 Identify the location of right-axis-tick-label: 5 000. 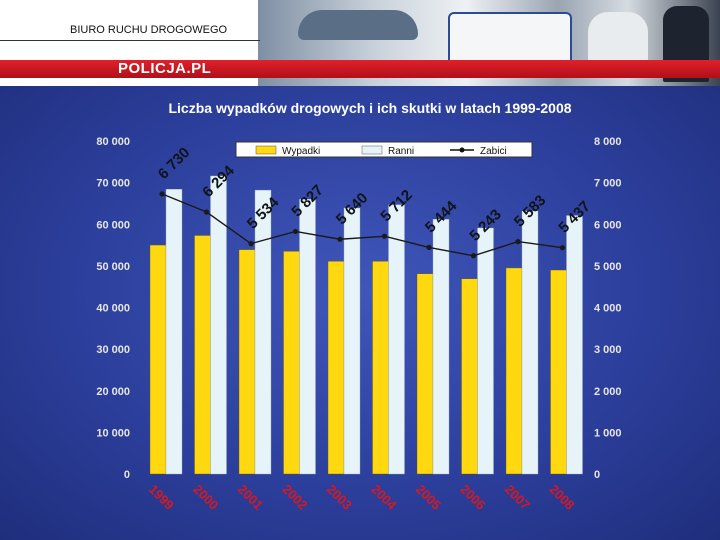
(608, 267).